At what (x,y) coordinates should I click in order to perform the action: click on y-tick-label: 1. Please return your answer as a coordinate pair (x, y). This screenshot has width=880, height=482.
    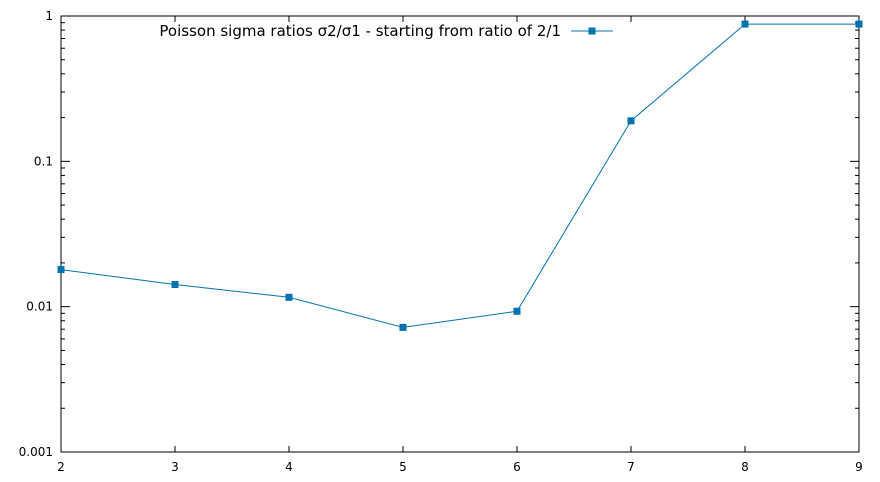
    Looking at the image, I should click on (49, 16).